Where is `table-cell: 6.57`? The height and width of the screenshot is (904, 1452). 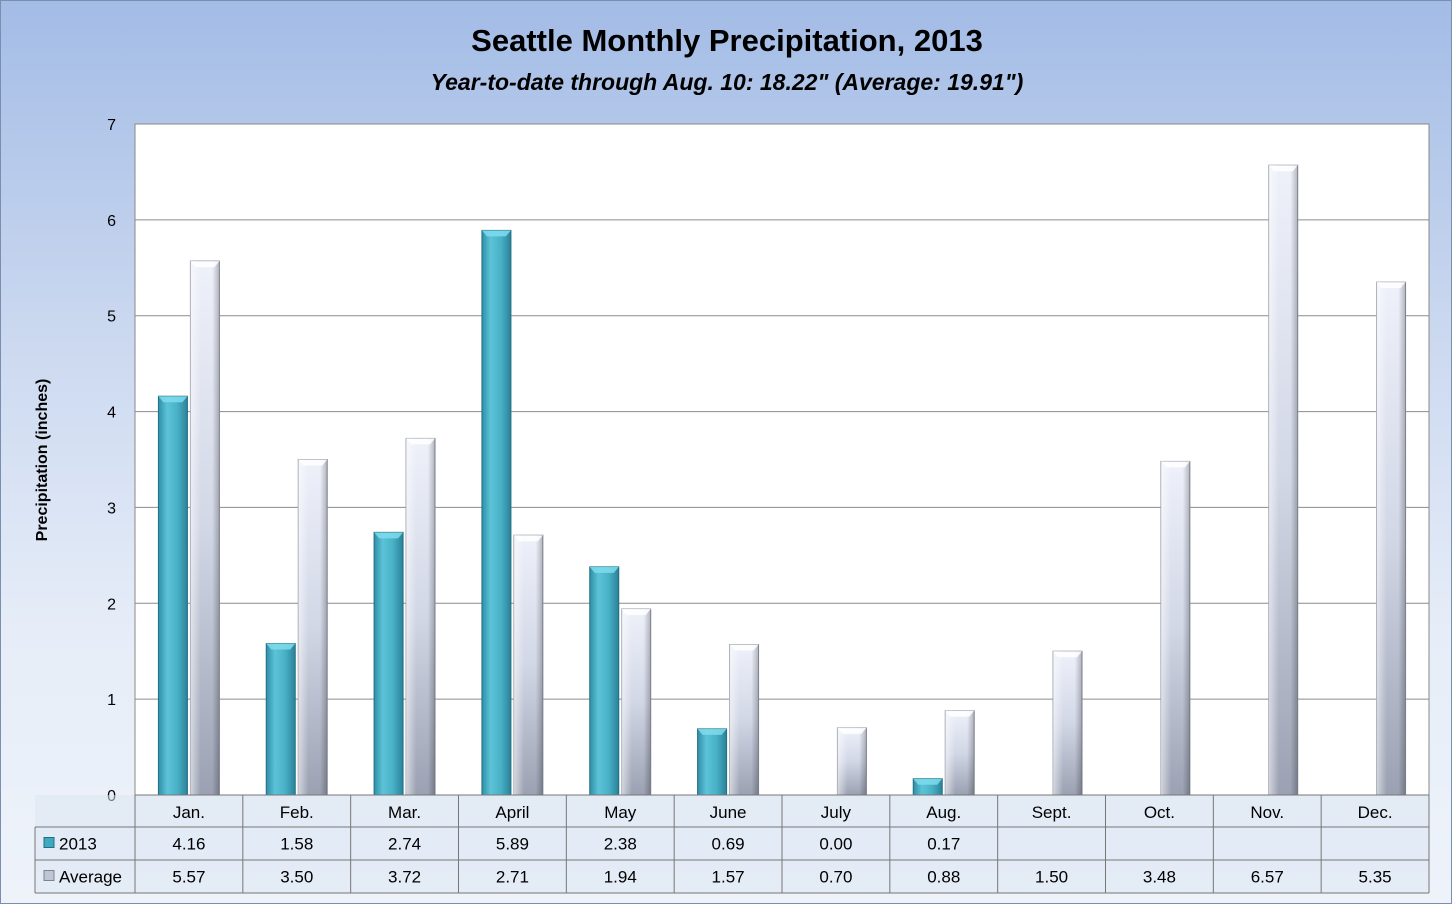
table-cell: 6.57 is located at coordinates (1267, 877).